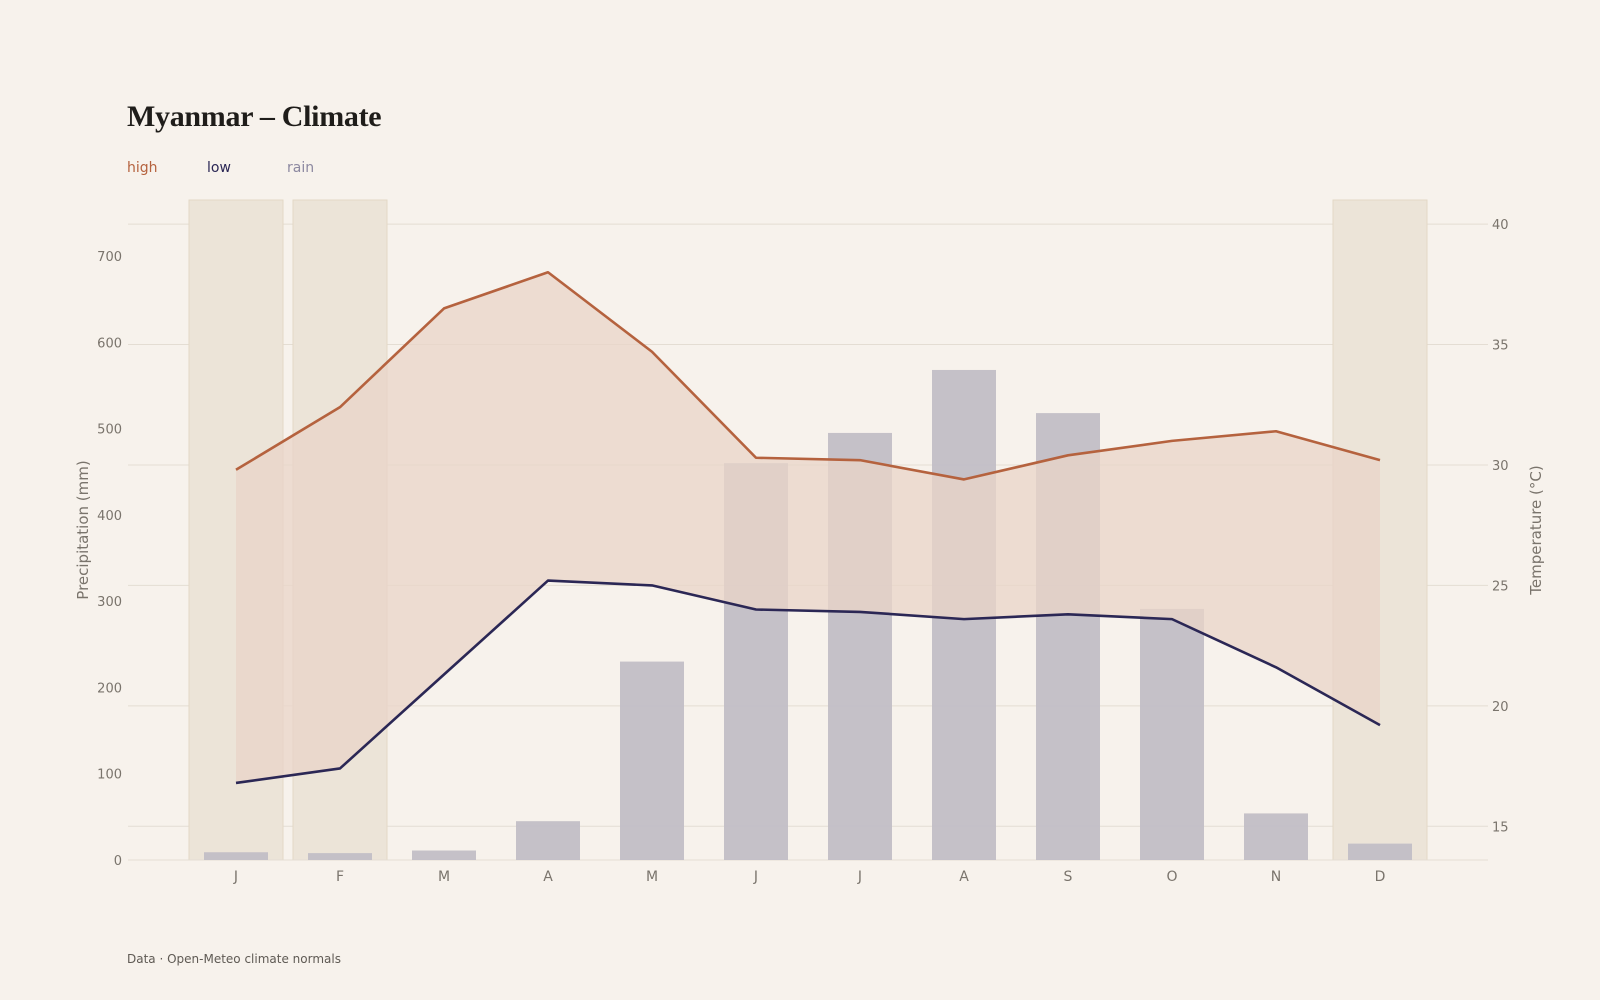 Image resolution: width=1600 pixels, height=1000 pixels. What do you see at coordinates (234, 959) in the screenshot?
I see `data-source-note: Data · Open-Meteo climate normals` at bounding box center [234, 959].